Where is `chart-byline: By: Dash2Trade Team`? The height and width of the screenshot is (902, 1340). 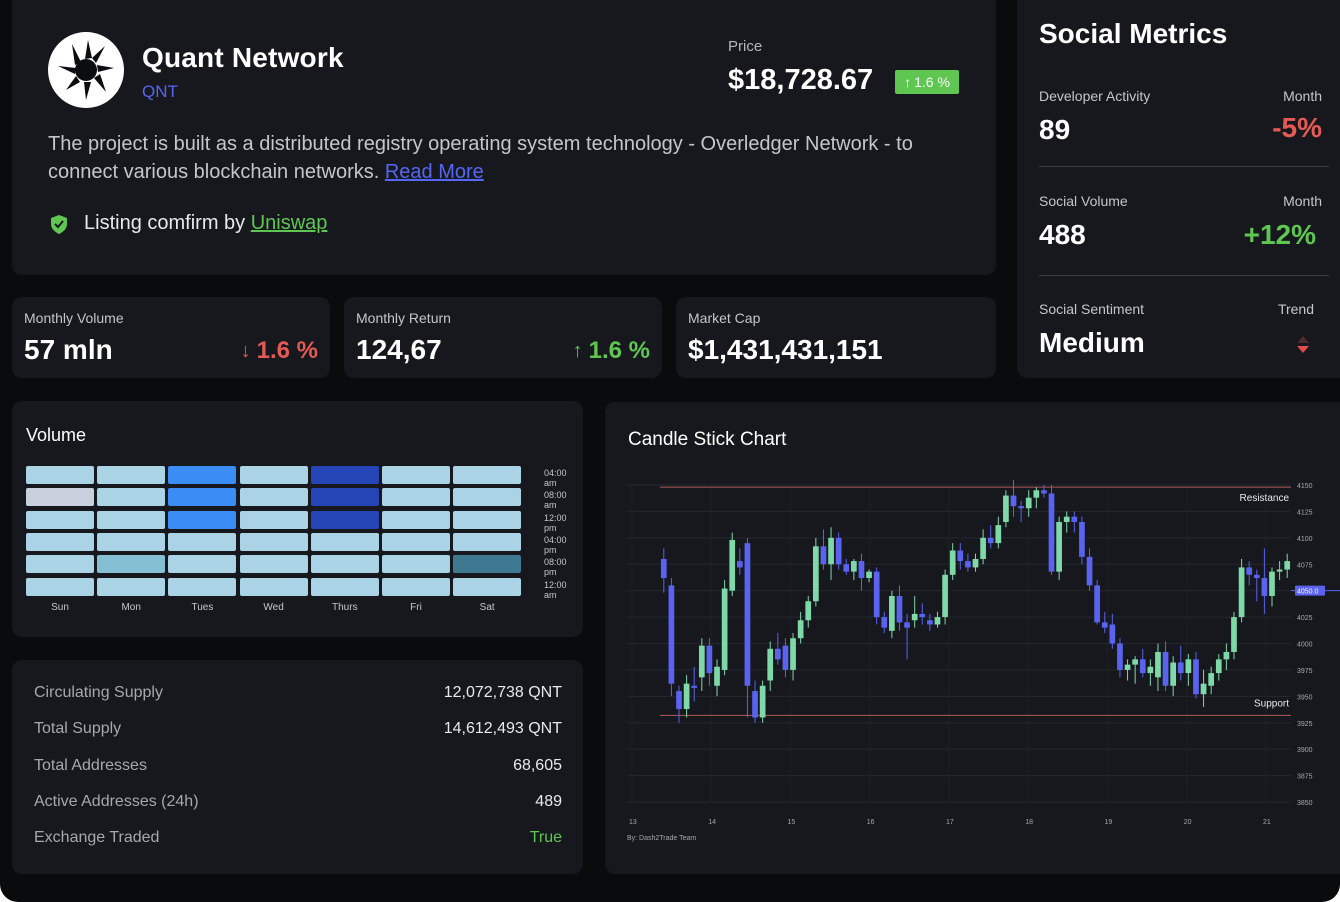 chart-byline: By: Dash2Trade Team is located at coordinates (662, 838).